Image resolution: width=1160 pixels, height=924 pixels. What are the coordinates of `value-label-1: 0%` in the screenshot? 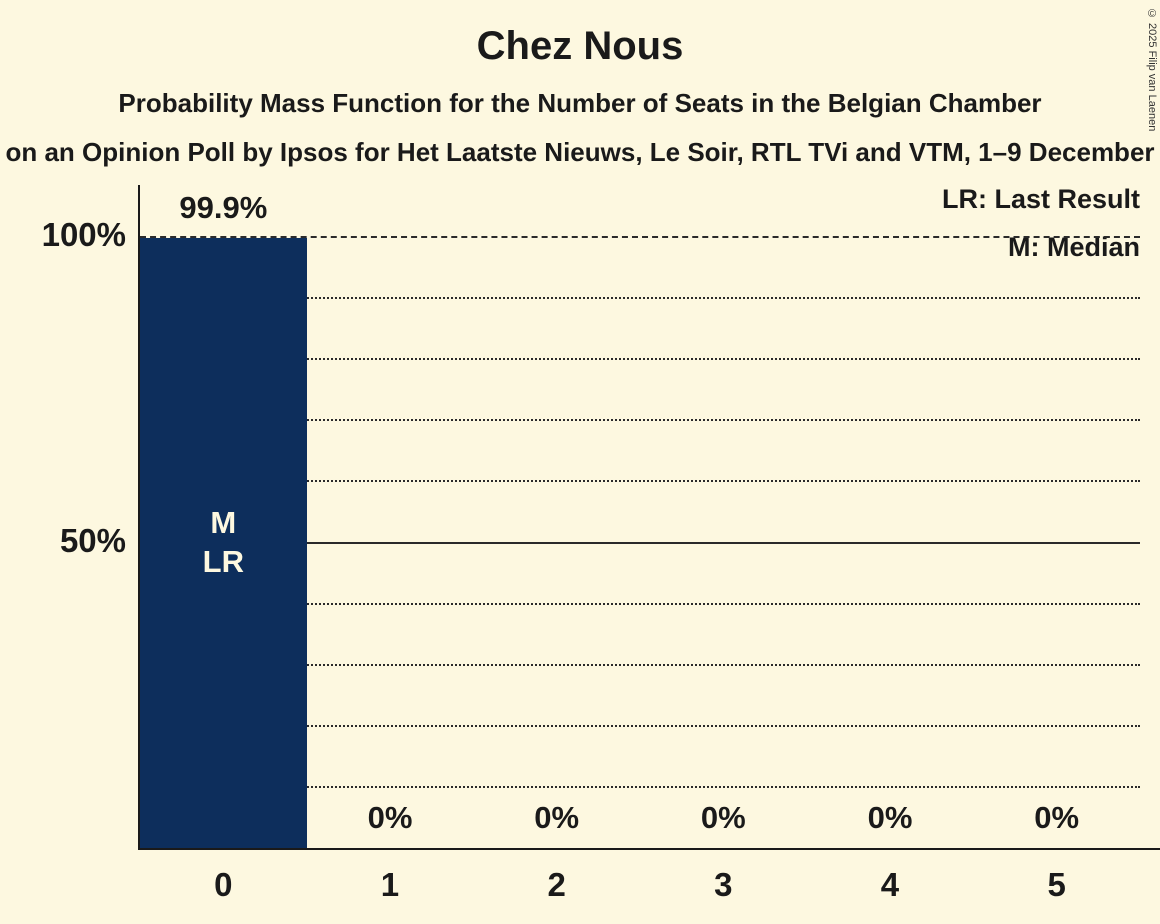 It's located at (390, 817).